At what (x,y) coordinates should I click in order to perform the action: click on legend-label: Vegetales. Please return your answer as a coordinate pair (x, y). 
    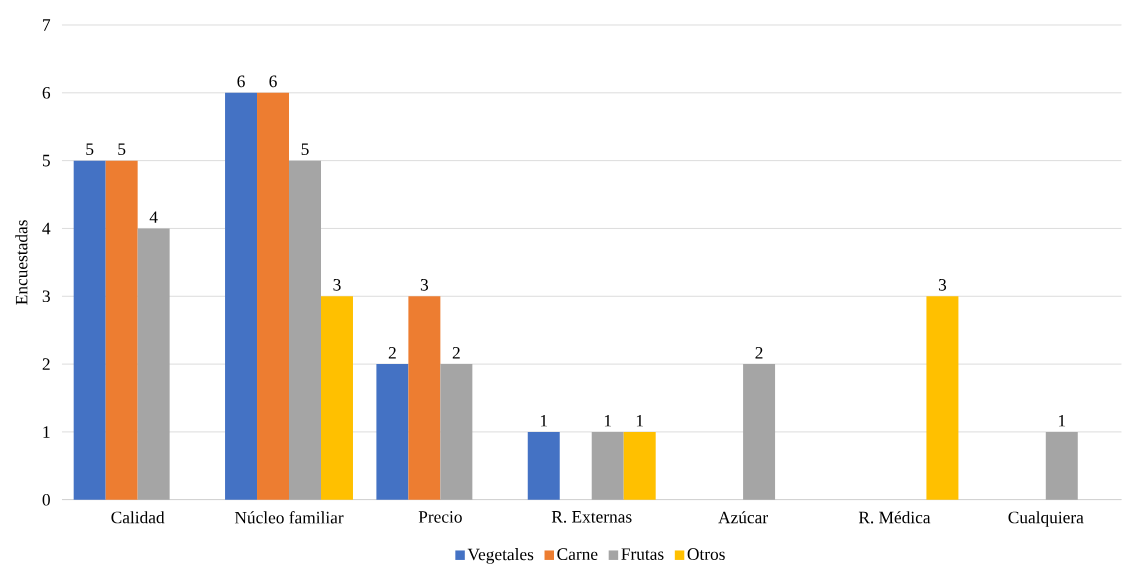
    Looking at the image, I should click on (500, 556).